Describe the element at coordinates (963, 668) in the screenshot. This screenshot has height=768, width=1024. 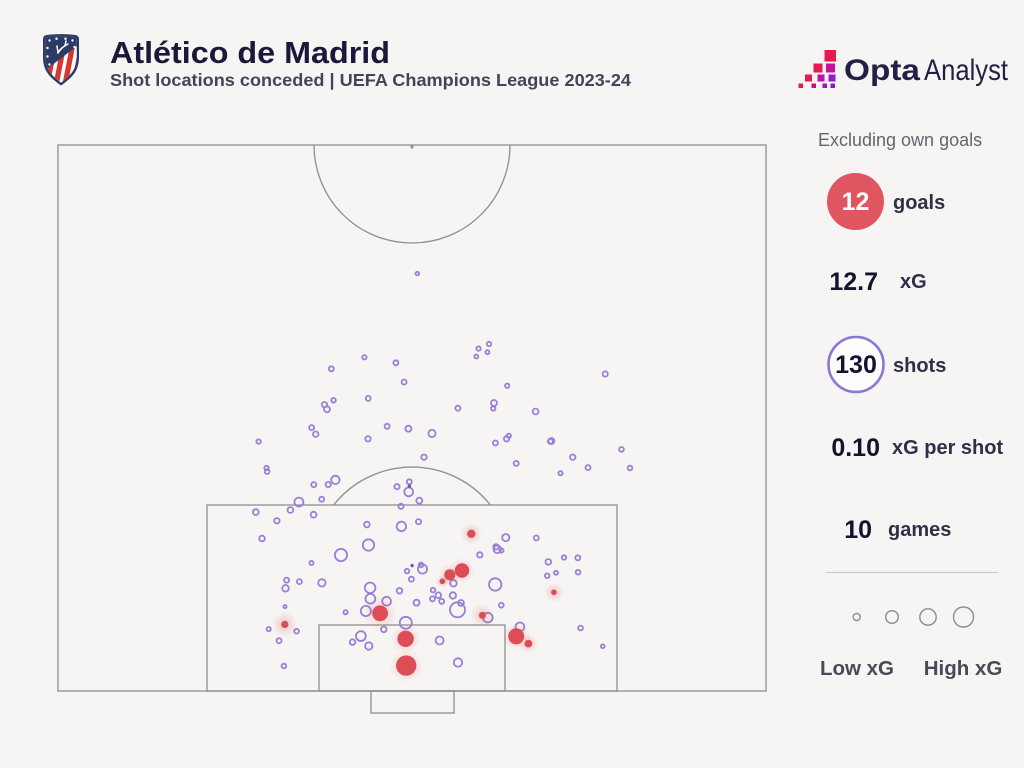
I see `svg-text: High xG` at that location.